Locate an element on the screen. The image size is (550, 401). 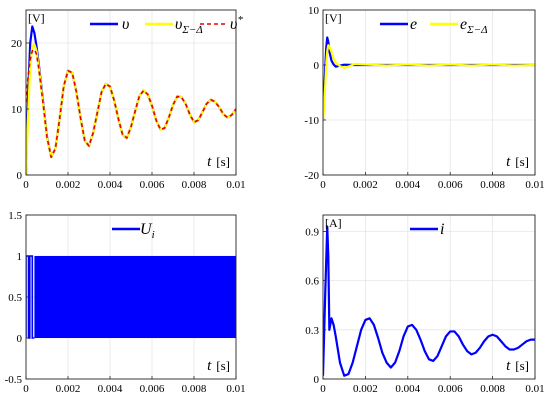
legend-label-U_i-sub: i is located at coordinates (153, 235).